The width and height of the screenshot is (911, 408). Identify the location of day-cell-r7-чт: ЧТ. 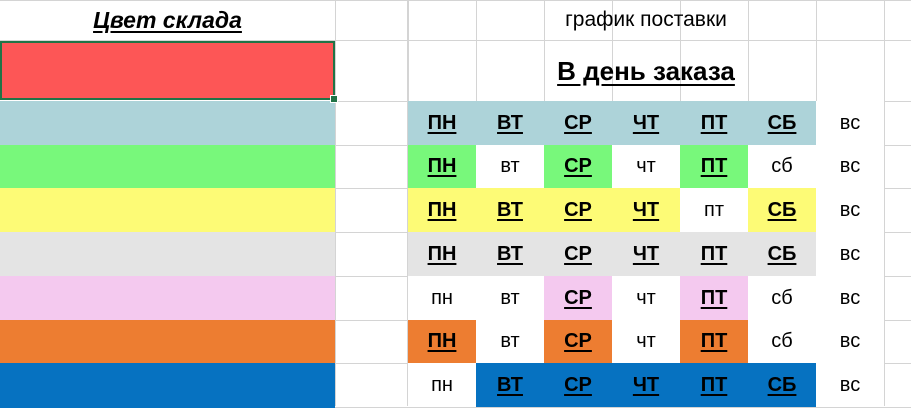
(646, 385).